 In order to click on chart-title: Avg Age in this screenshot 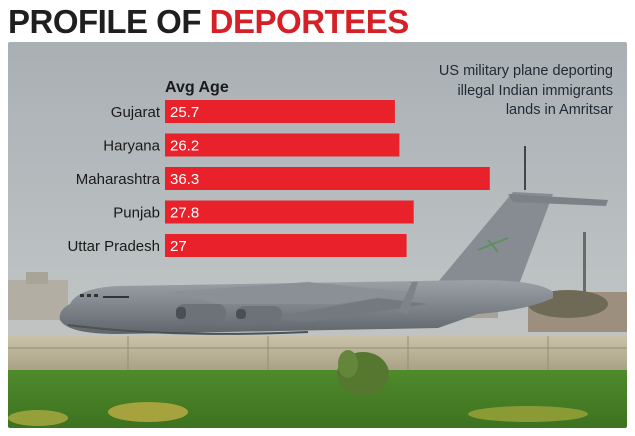, I will do `click(197, 87)`.